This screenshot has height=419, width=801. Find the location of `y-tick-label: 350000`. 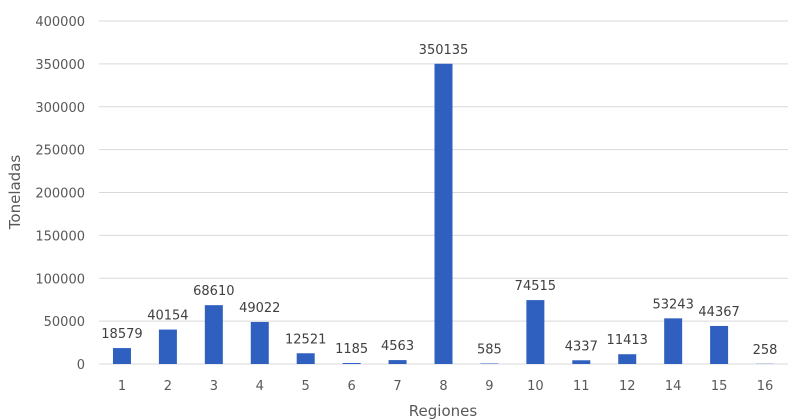

y-tick-label: 350000 is located at coordinates (60, 65).